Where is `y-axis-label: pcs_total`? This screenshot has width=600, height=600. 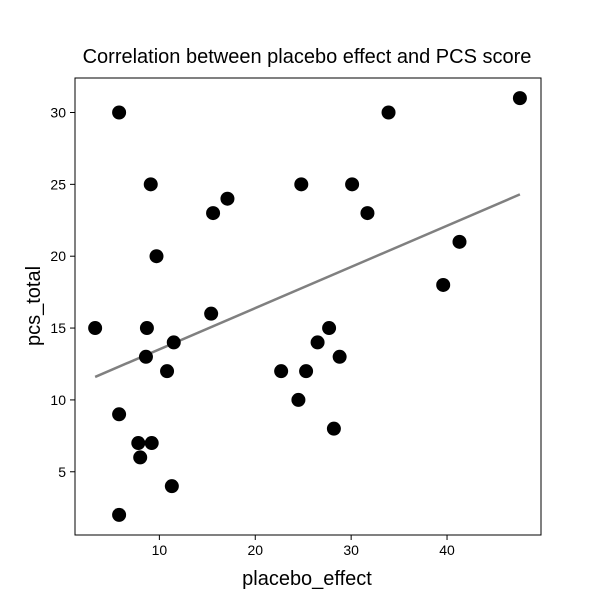 y-axis-label: pcs_total is located at coordinates (34, 306).